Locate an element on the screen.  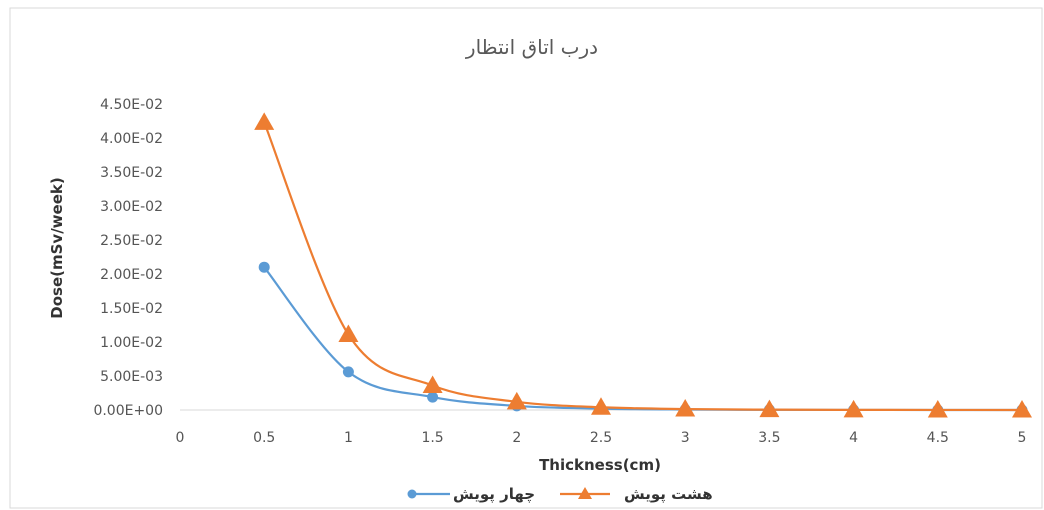
legend: چهار پویش هشت پویش is located at coordinates (560, 494).